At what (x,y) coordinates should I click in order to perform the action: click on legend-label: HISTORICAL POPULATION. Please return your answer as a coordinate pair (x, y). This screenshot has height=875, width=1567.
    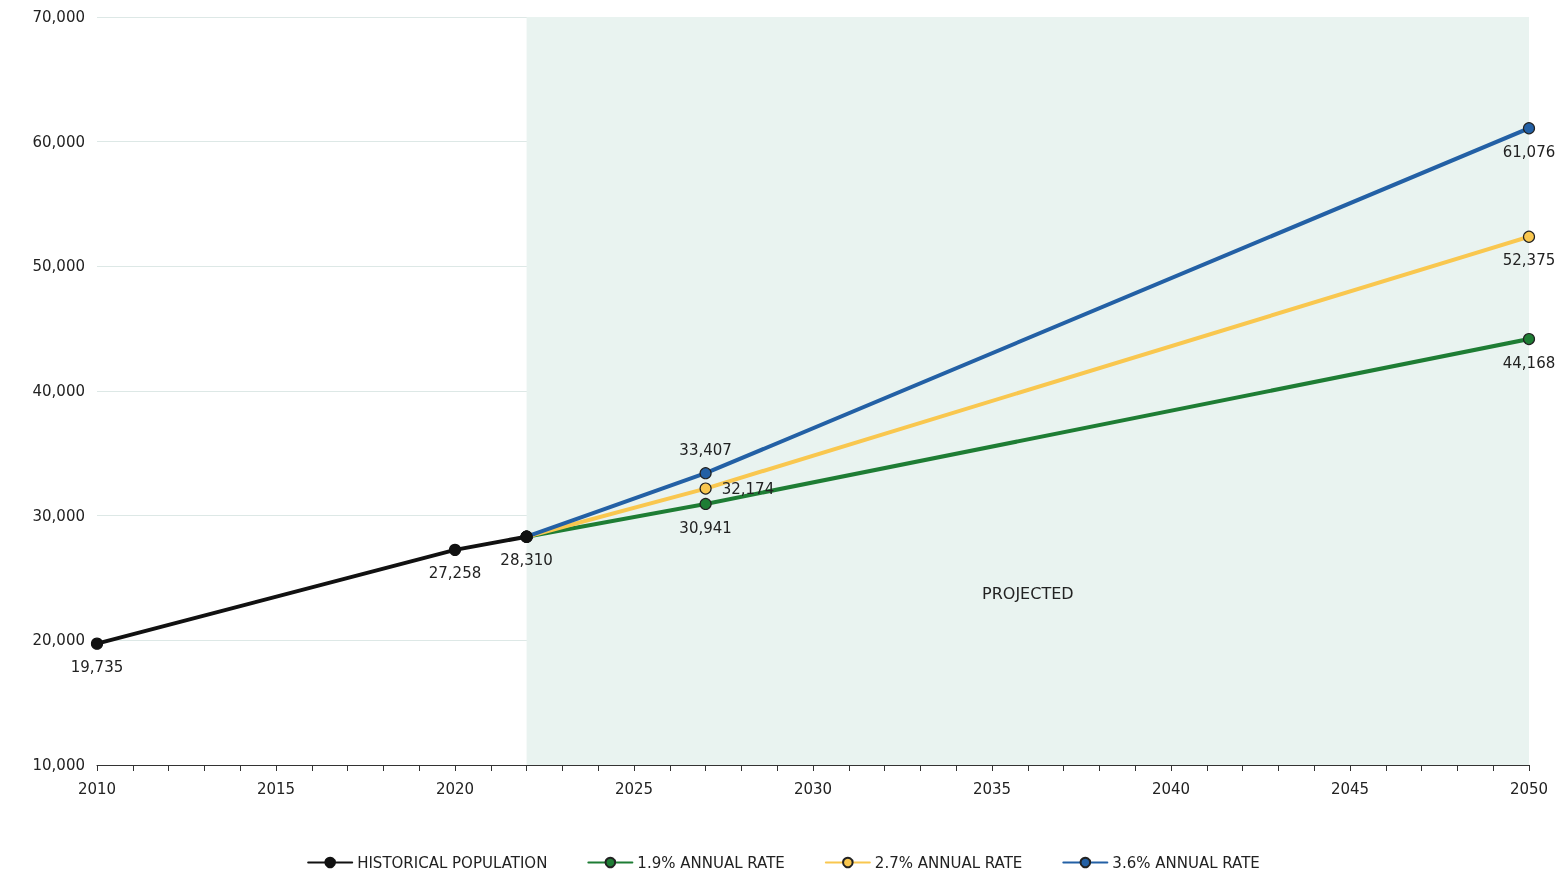
    Looking at the image, I should click on (452, 862).